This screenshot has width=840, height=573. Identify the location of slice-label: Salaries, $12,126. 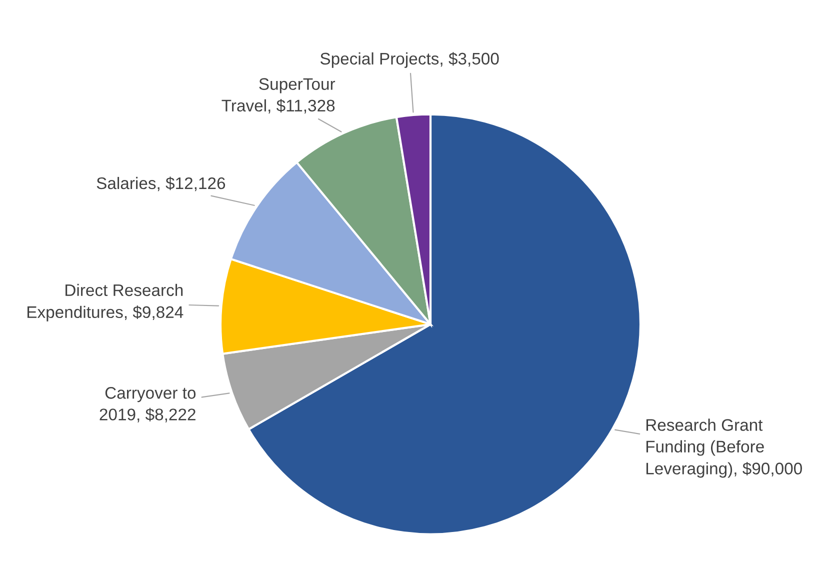
(161, 184).